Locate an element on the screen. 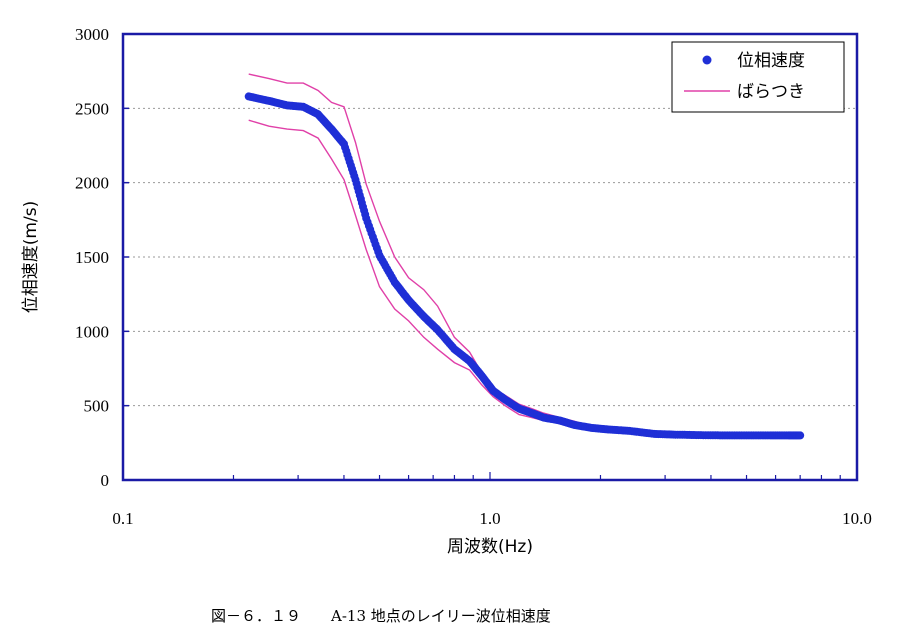 The image size is (909, 643). legend-marker-phase-velocity is located at coordinates (707, 60).